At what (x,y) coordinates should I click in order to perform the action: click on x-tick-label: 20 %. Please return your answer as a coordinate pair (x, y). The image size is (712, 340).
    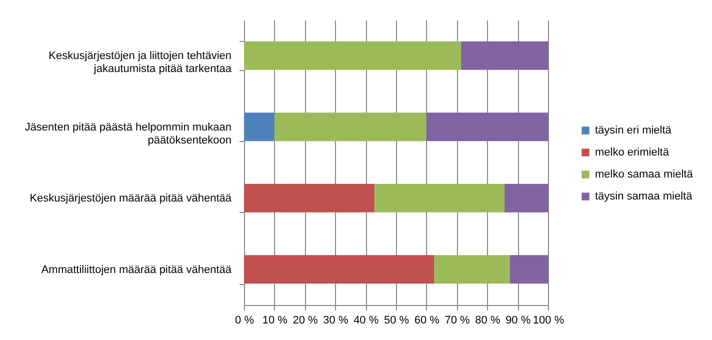
    Looking at the image, I should click on (305, 320).